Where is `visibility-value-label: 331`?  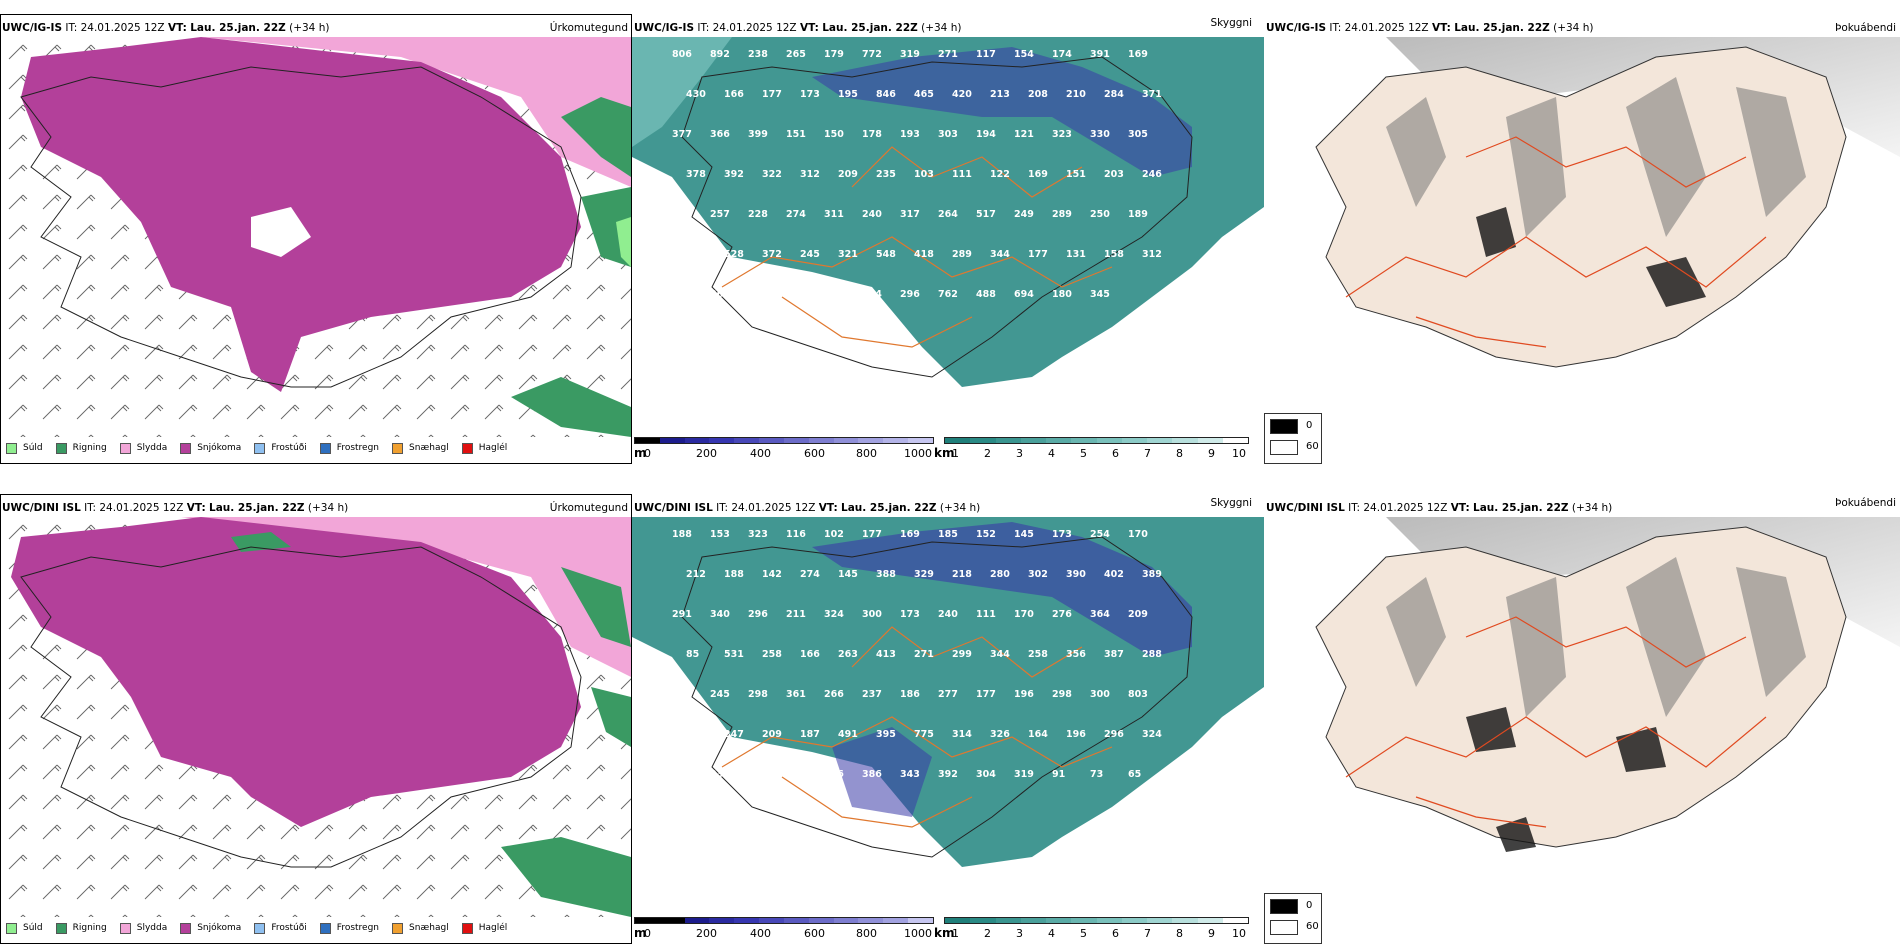
visibility-value-label: 331 is located at coordinates (682, 774).